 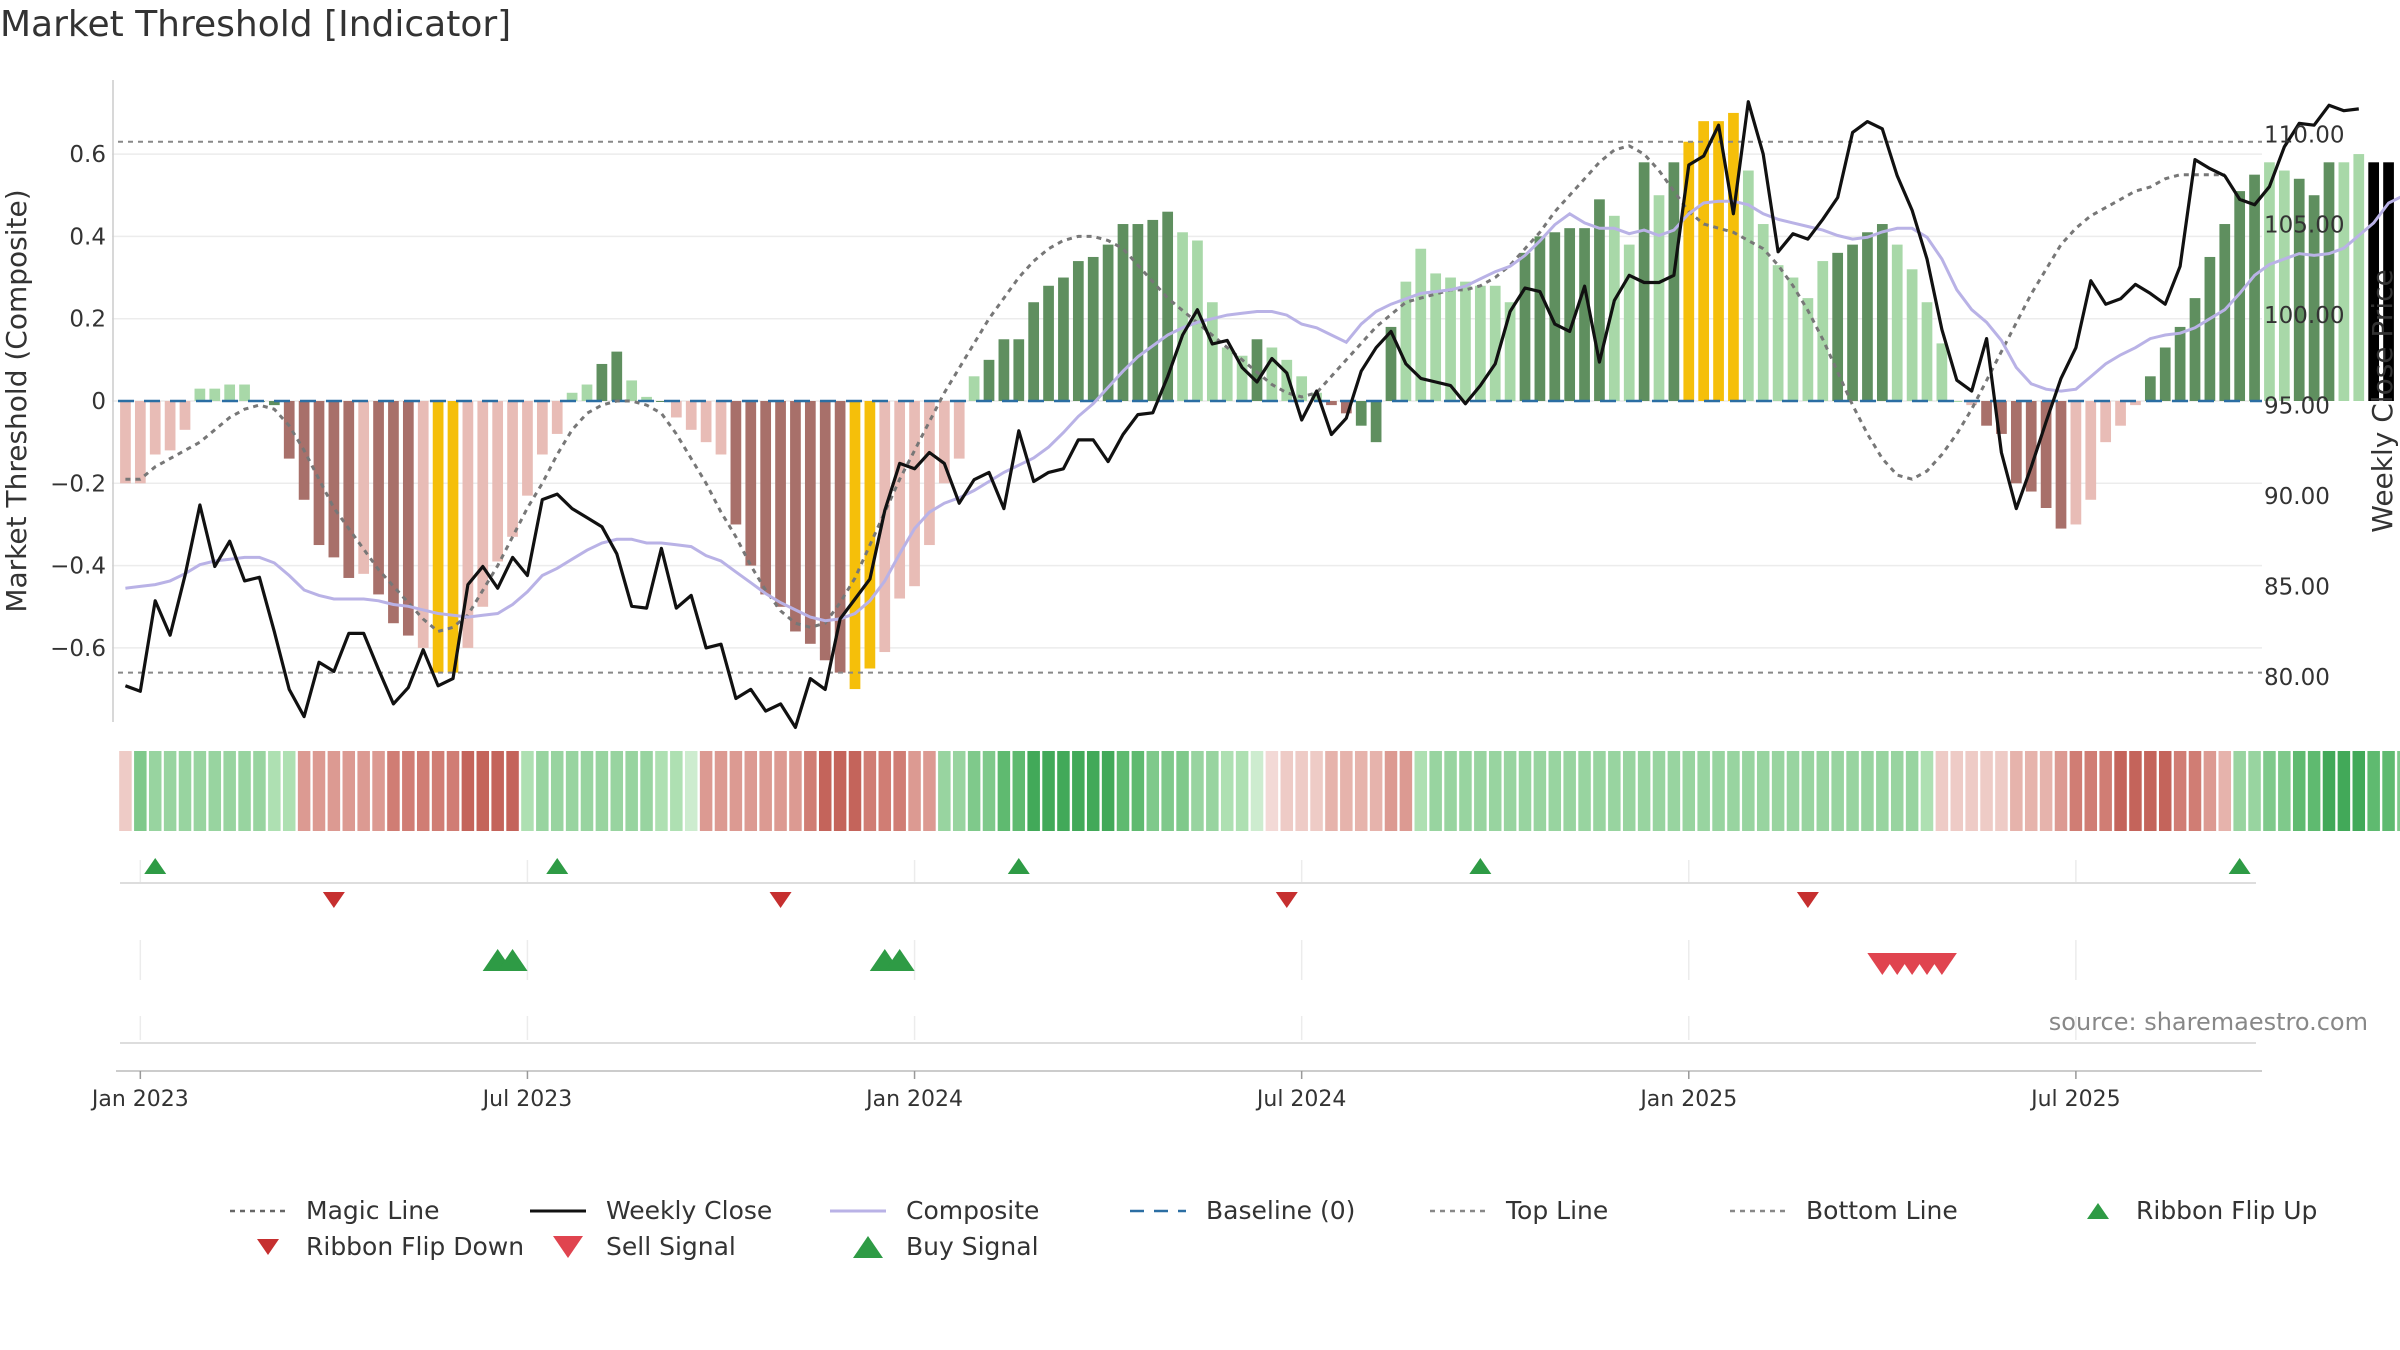 What do you see at coordinates (2382, 400) in the screenshot?
I see `right-axis-label: Weekly Close Price` at bounding box center [2382, 400].